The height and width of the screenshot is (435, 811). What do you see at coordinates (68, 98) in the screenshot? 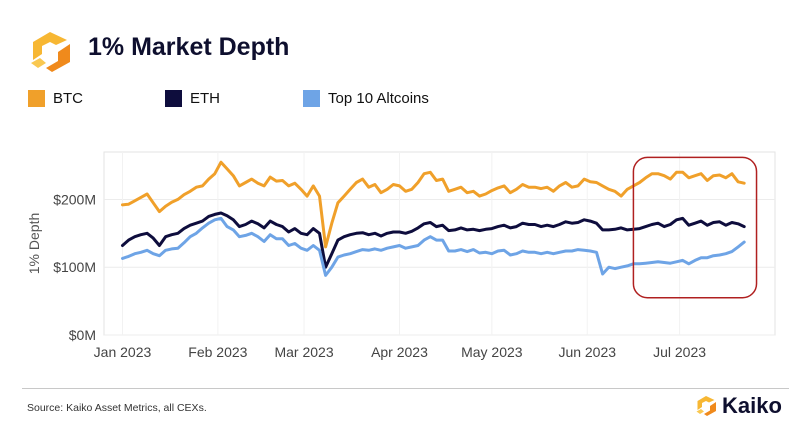
I see `legend-label-btc: BTC` at bounding box center [68, 98].